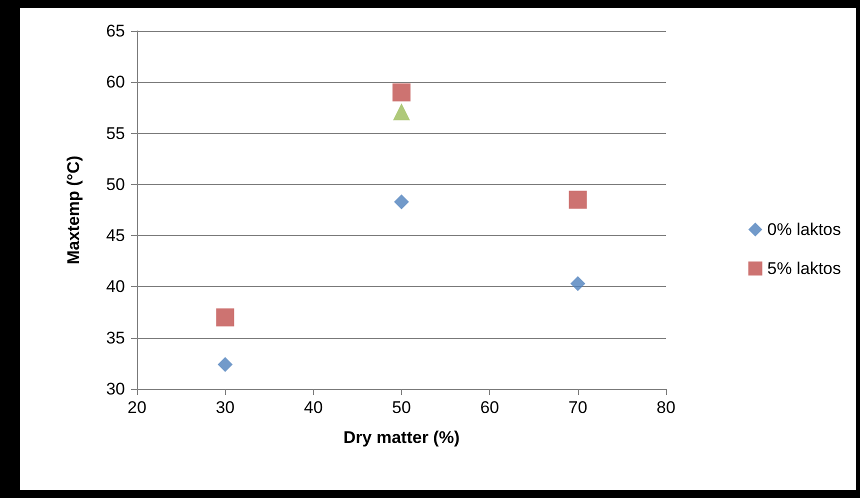  What do you see at coordinates (225, 407) in the screenshot?
I see `x-tick-label: 30` at bounding box center [225, 407].